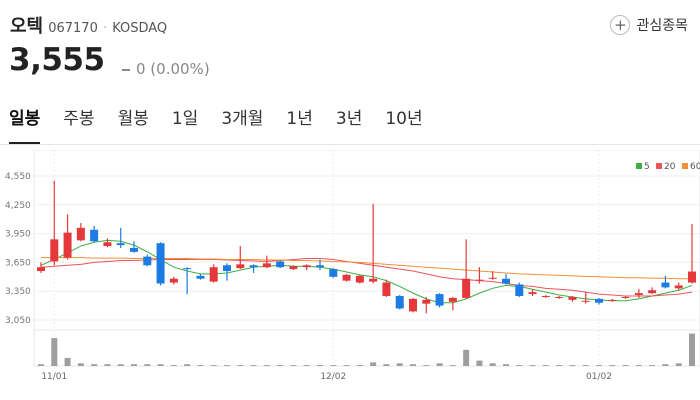 The width and height of the screenshot is (700, 400). I want to click on period-tab: 주봉, so click(79, 119).